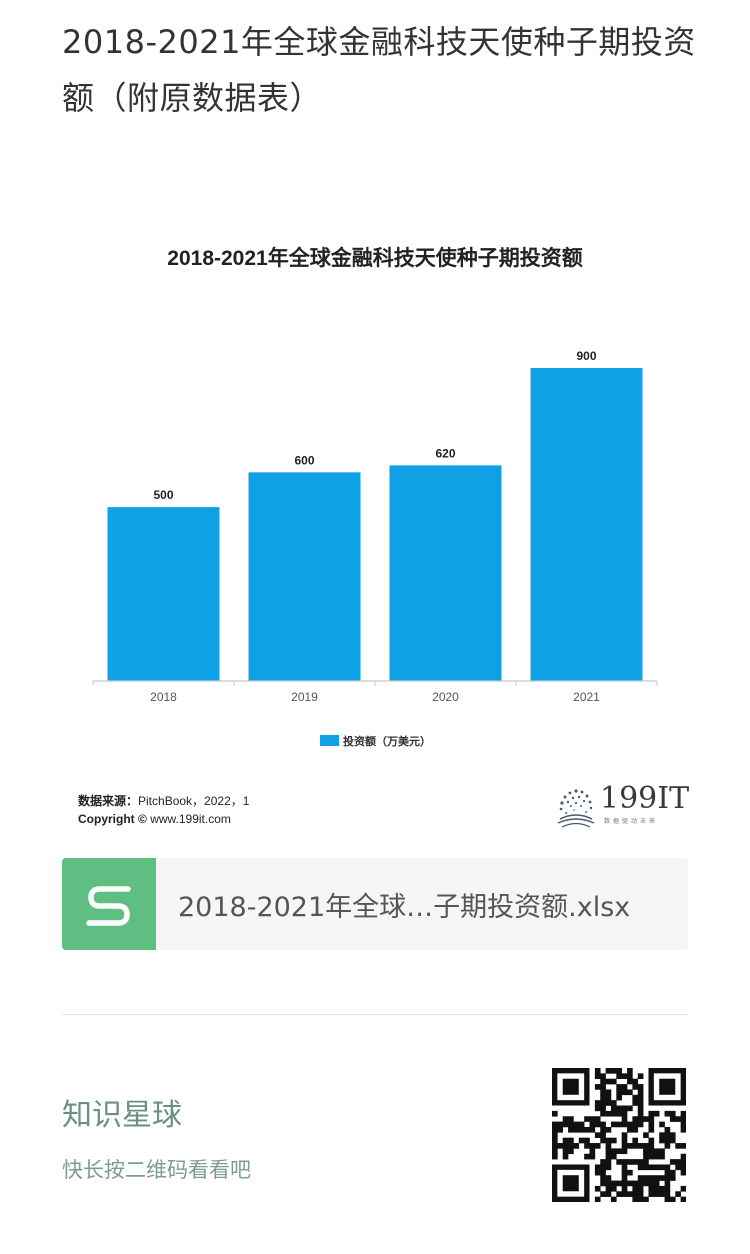 Image resolution: width=750 pixels, height=1254 pixels. I want to click on copyright-line: Copyright © www.199it.com, so click(154, 819).